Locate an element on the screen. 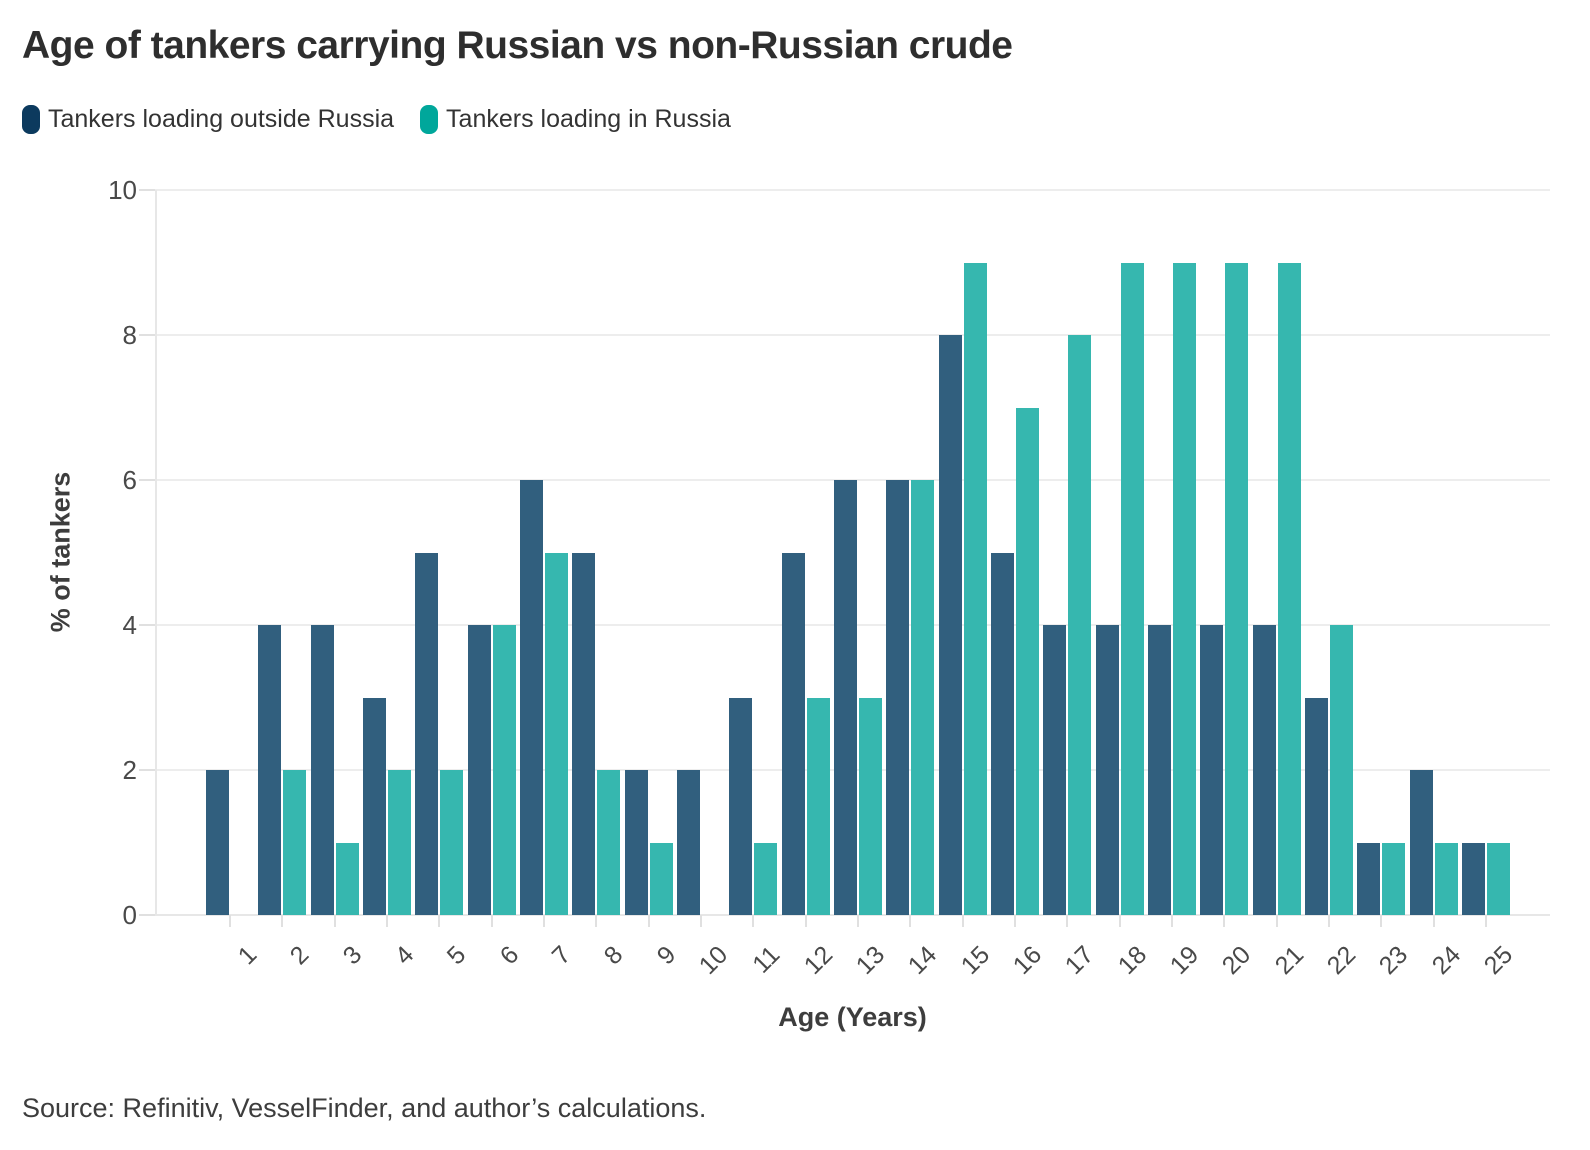 The image size is (1590, 1150). x-tick-label-text-1: 1 is located at coordinates (247, 955).